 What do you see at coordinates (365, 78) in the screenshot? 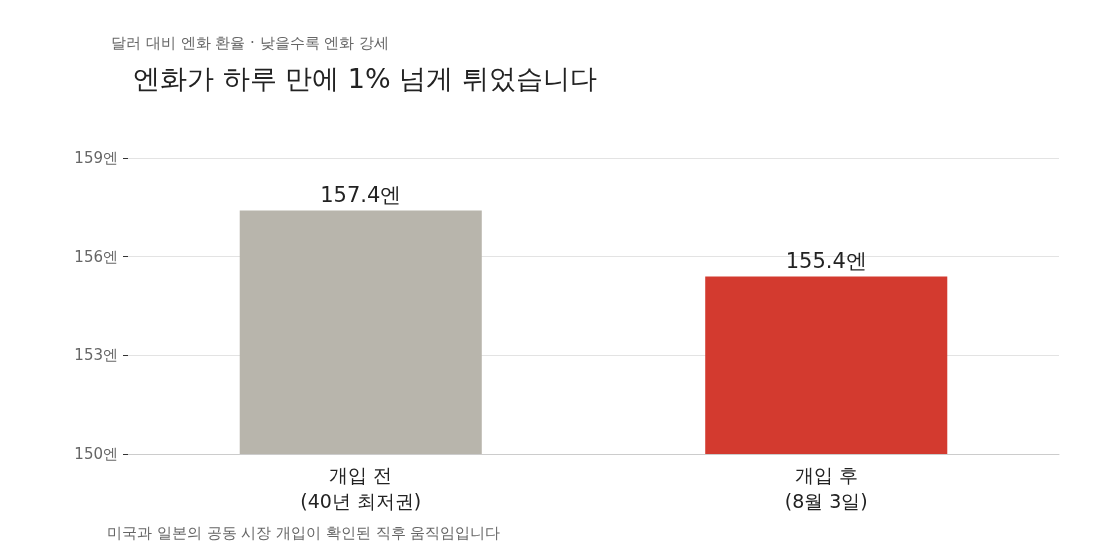
I see `chart-title: 엔화가 하루 만에 1% 넘게 튀었습니다` at bounding box center [365, 78].